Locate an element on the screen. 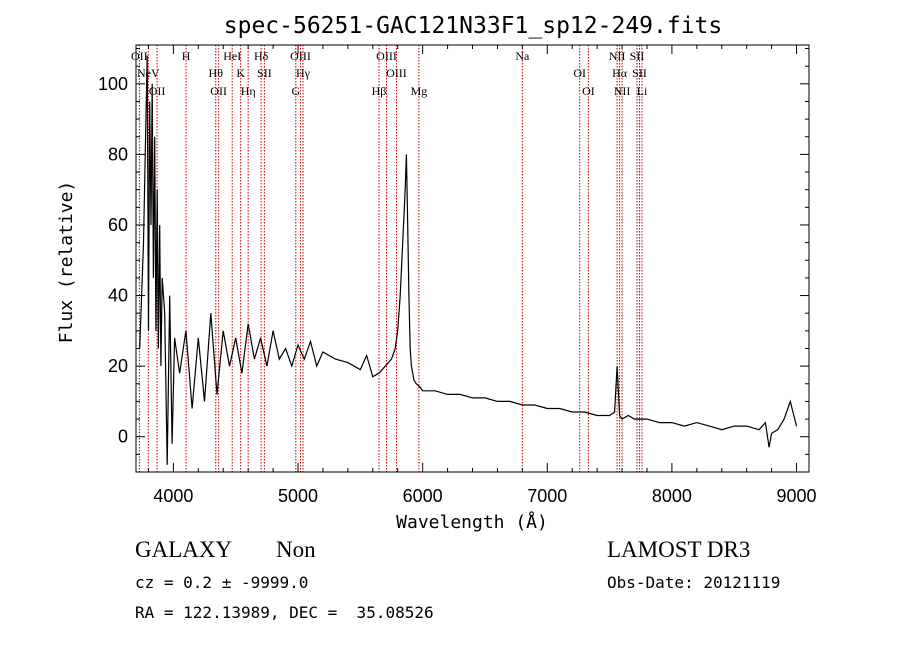 The image size is (900, 649). emission-line-label: Hθ is located at coordinates (216, 73).